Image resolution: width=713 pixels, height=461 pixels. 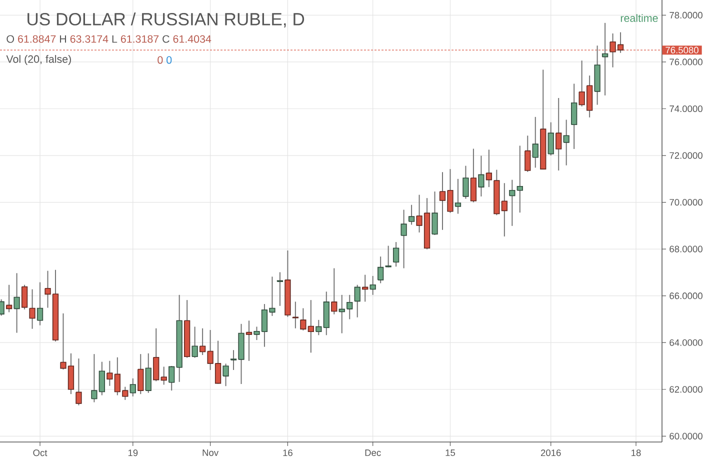 What do you see at coordinates (686, 155) in the screenshot?
I see `y-tick-label: 72.0000` at bounding box center [686, 155].